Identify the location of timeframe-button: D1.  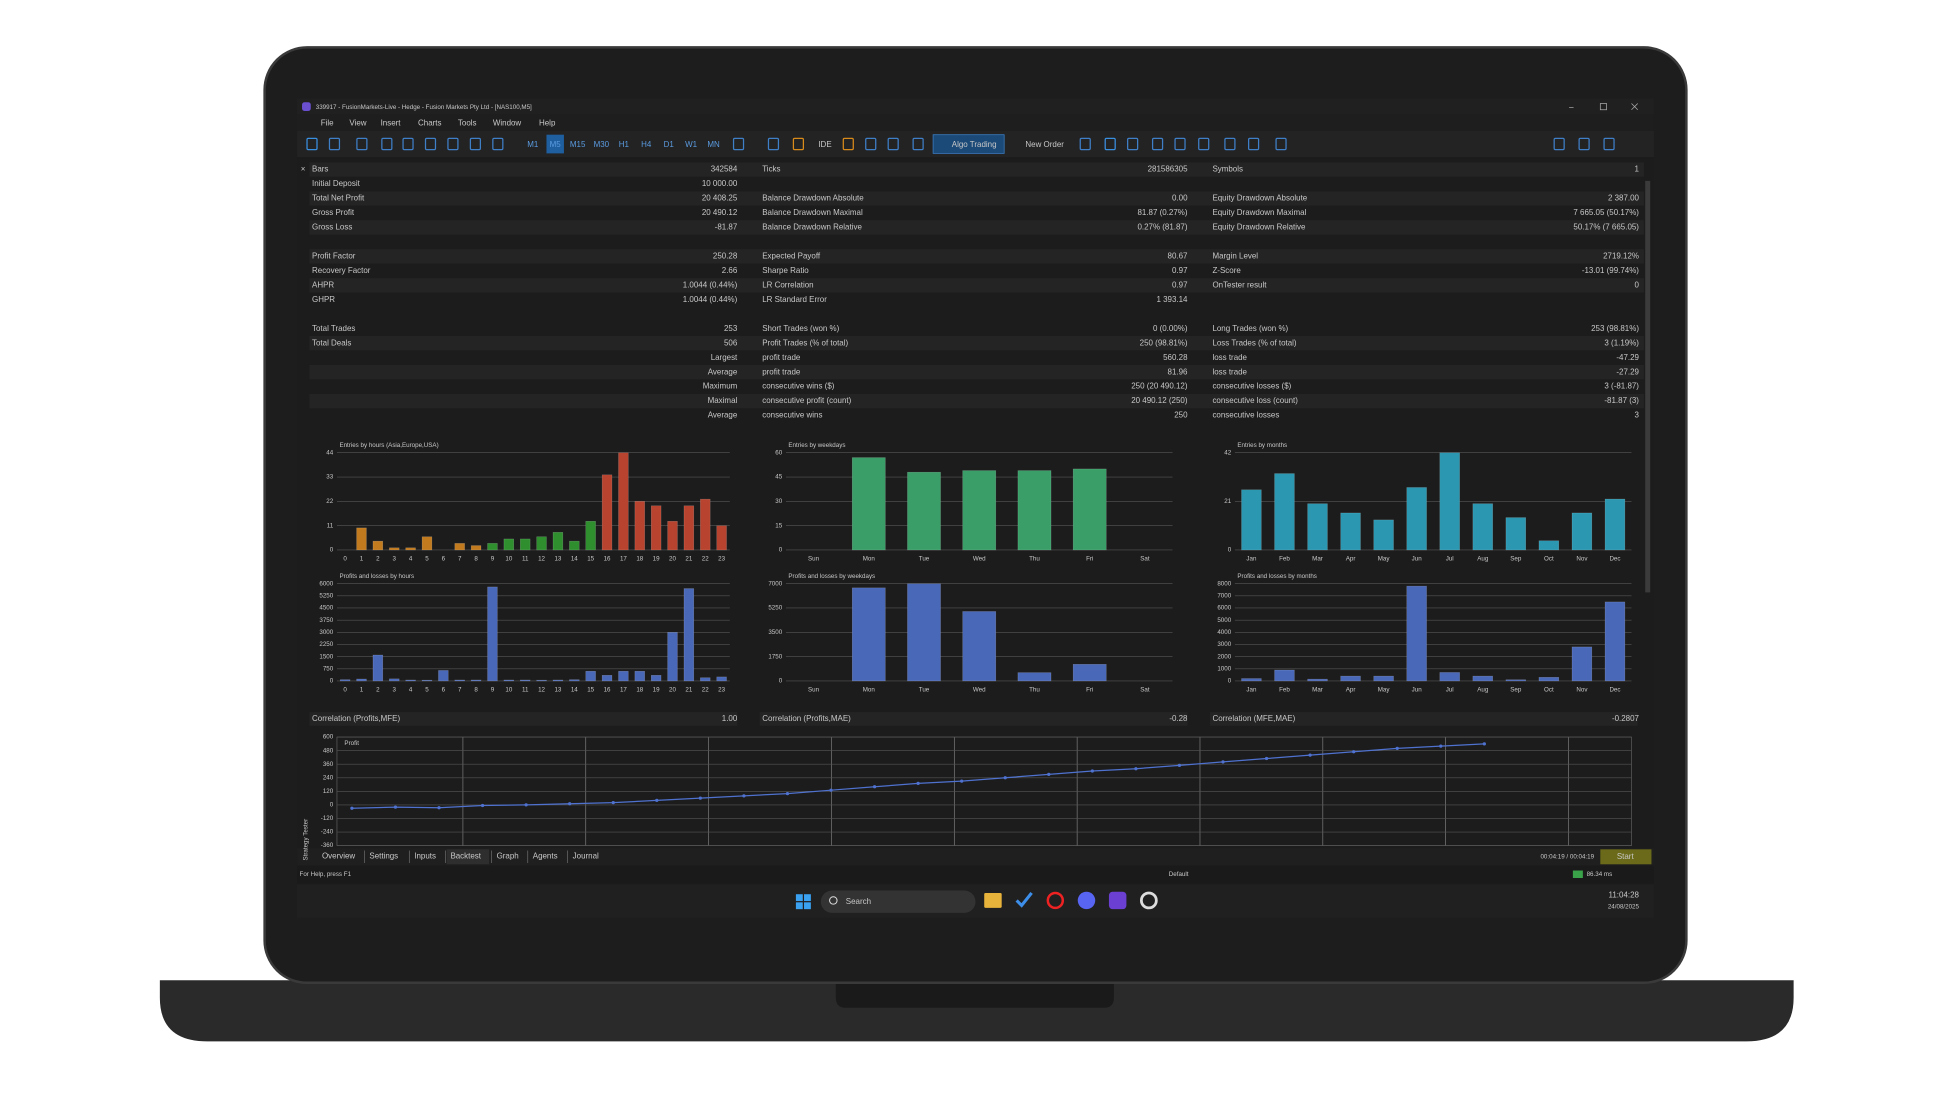
(669, 144).